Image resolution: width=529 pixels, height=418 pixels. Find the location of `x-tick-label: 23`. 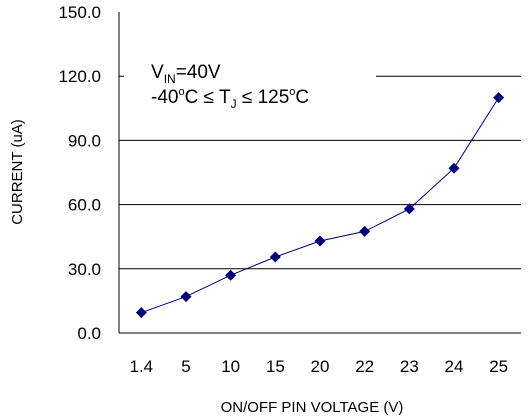

x-tick-label: 23 is located at coordinates (409, 366).